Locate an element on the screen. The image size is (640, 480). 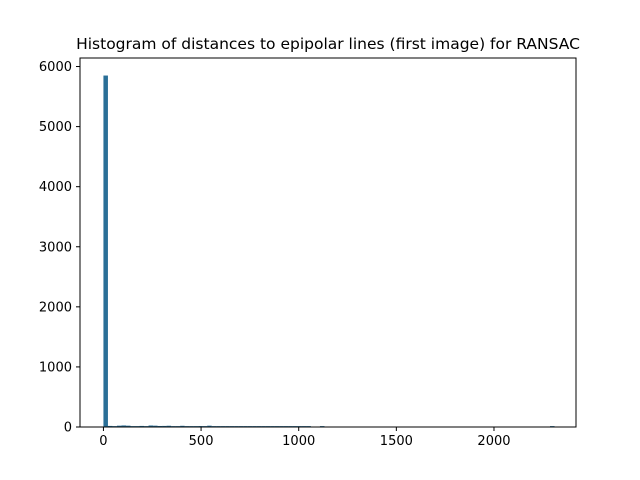
x-tick-label: 1500 is located at coordinates (396, 441).